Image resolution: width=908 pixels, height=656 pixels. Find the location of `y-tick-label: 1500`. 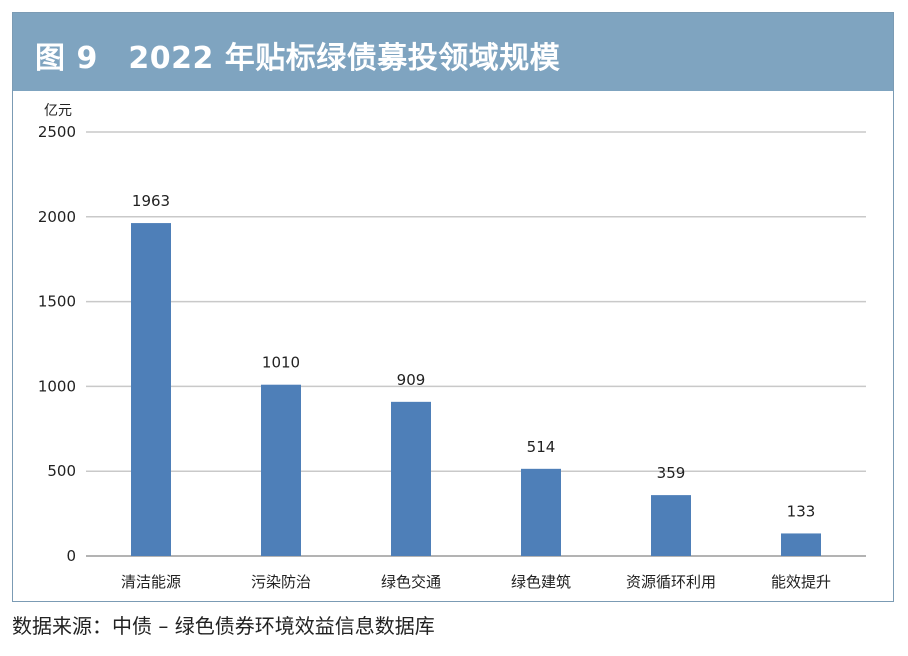

y-tick-label: 1500 is located at coordinates (57, 302).